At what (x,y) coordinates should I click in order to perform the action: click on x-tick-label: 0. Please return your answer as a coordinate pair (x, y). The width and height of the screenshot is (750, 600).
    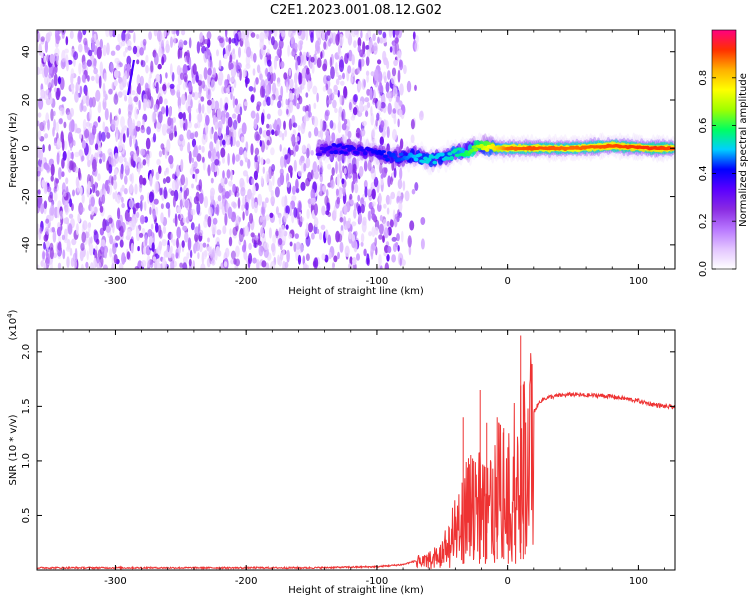
    Looking at the image, I should click on (507, 581).